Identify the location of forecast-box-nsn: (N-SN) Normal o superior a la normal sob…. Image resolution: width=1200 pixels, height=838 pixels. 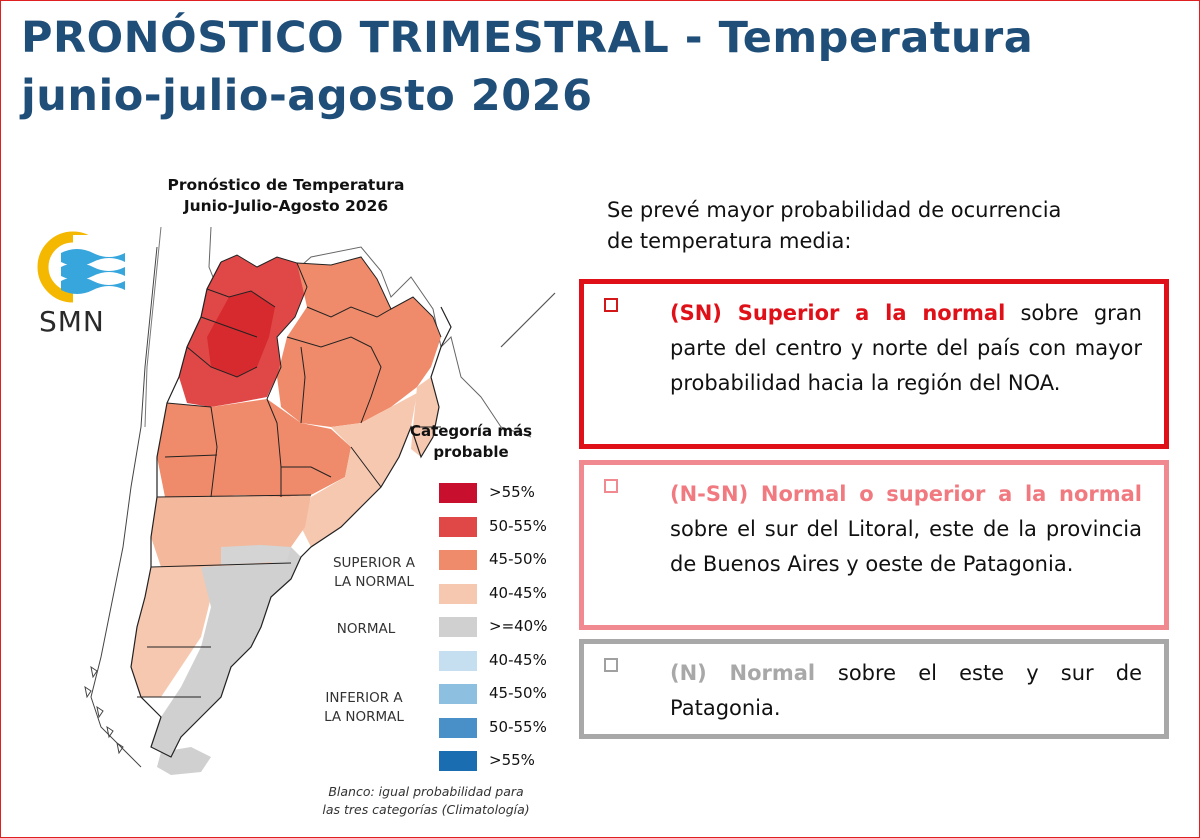
(874, 545).